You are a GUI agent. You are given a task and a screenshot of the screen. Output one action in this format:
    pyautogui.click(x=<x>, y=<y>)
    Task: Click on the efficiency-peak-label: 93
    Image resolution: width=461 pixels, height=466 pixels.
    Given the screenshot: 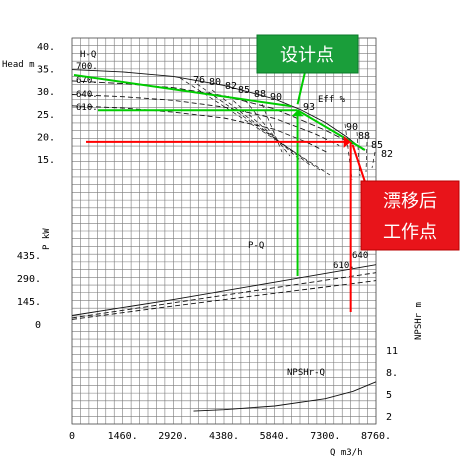 What is the action you would take?
    pyautogui.click(x=309, y=107)
    